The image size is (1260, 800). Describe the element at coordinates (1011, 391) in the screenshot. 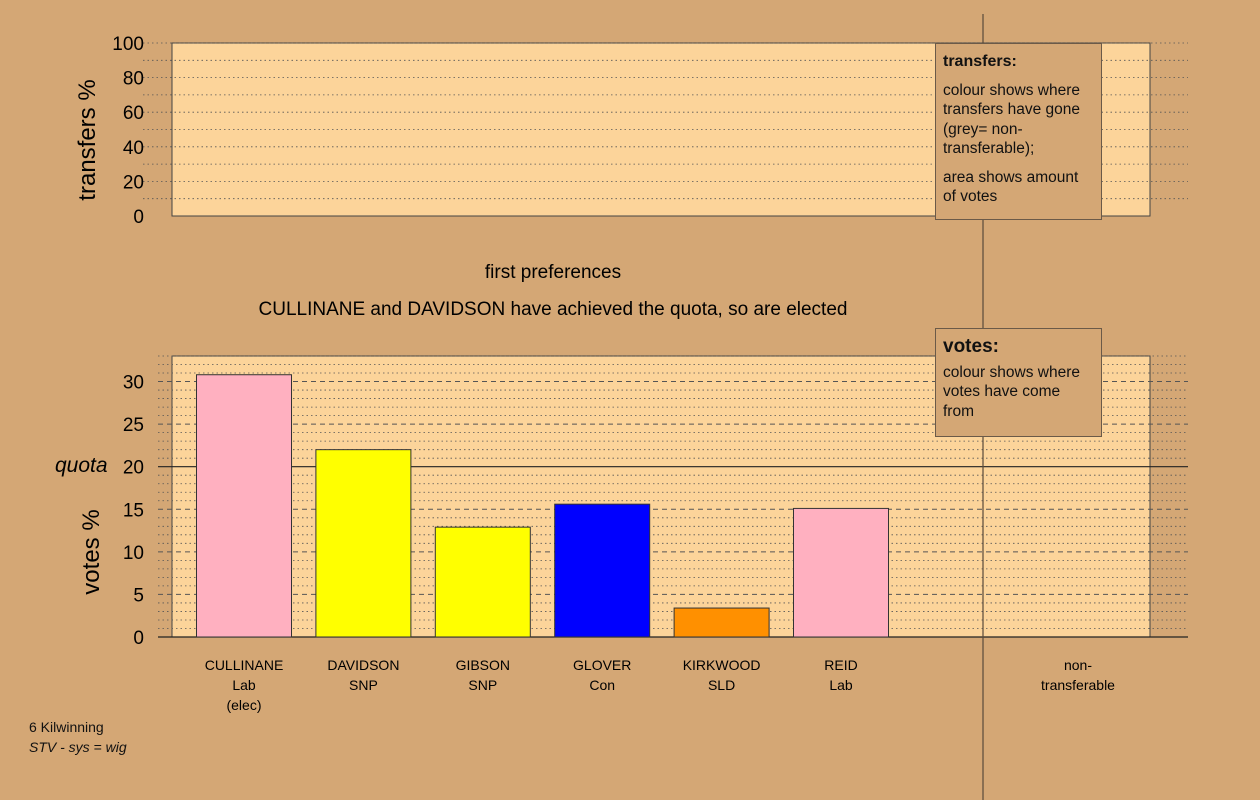

I see `votes-legend-text: colour shows where votes have come from` at that location.